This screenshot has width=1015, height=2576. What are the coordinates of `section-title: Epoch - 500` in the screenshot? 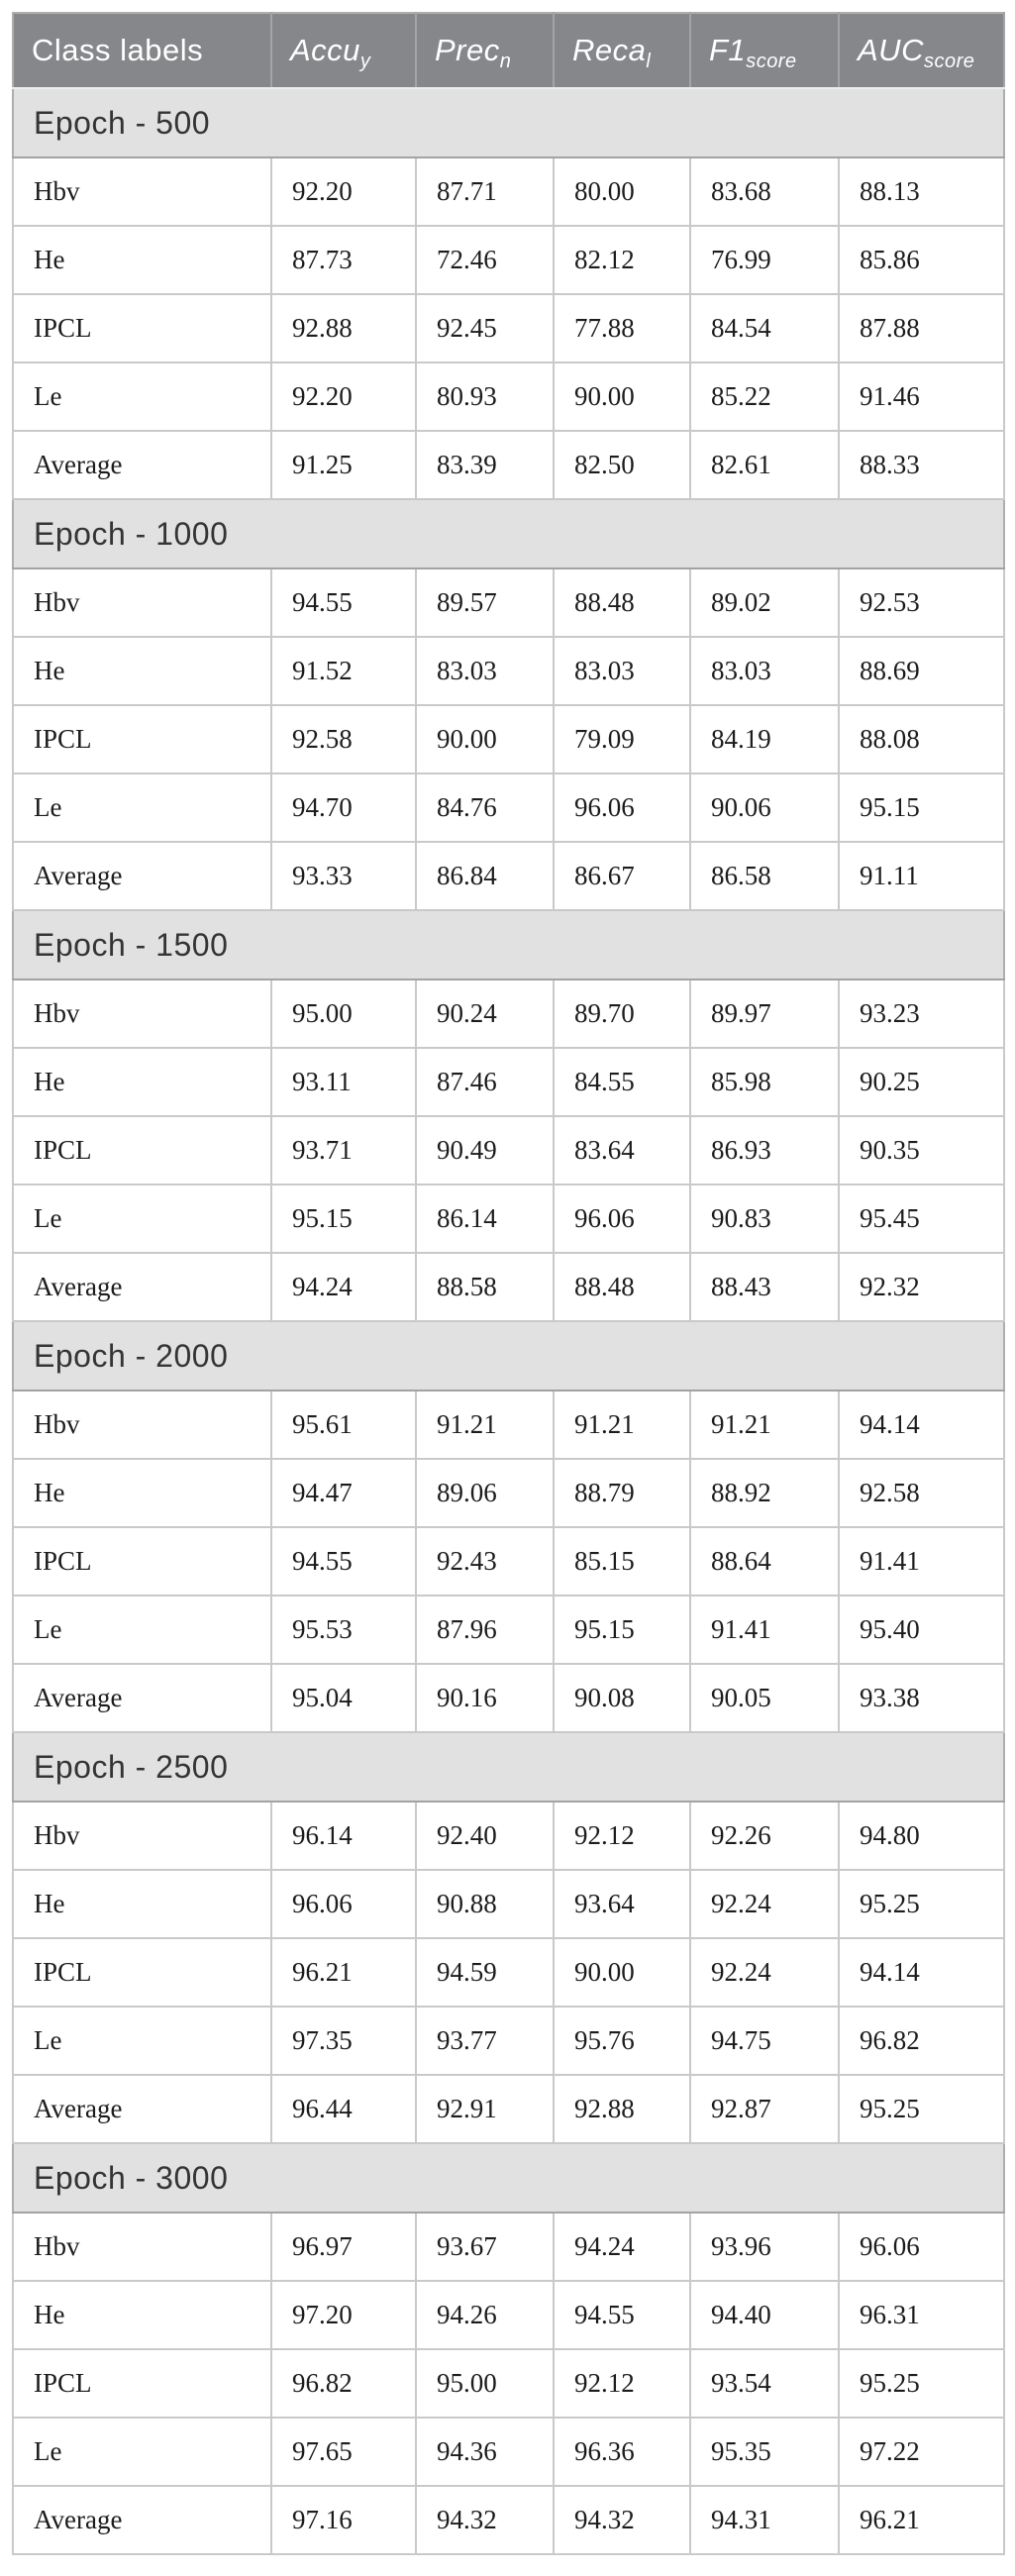 It's located at (508, 122).